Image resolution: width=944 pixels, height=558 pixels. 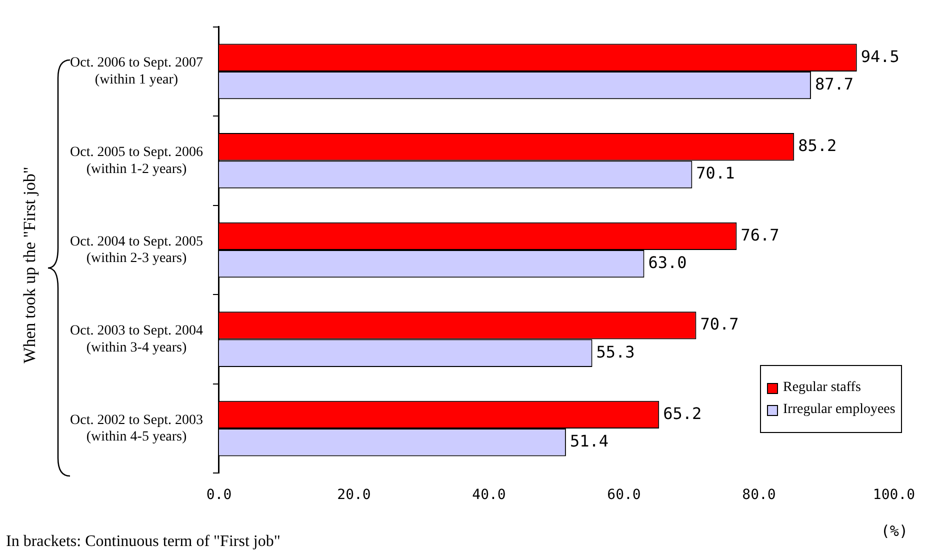 What do you see at coordinates (894, 531) in the screenshot?
I see `x-axis-title: (%)` at bounding box center [894, 531].